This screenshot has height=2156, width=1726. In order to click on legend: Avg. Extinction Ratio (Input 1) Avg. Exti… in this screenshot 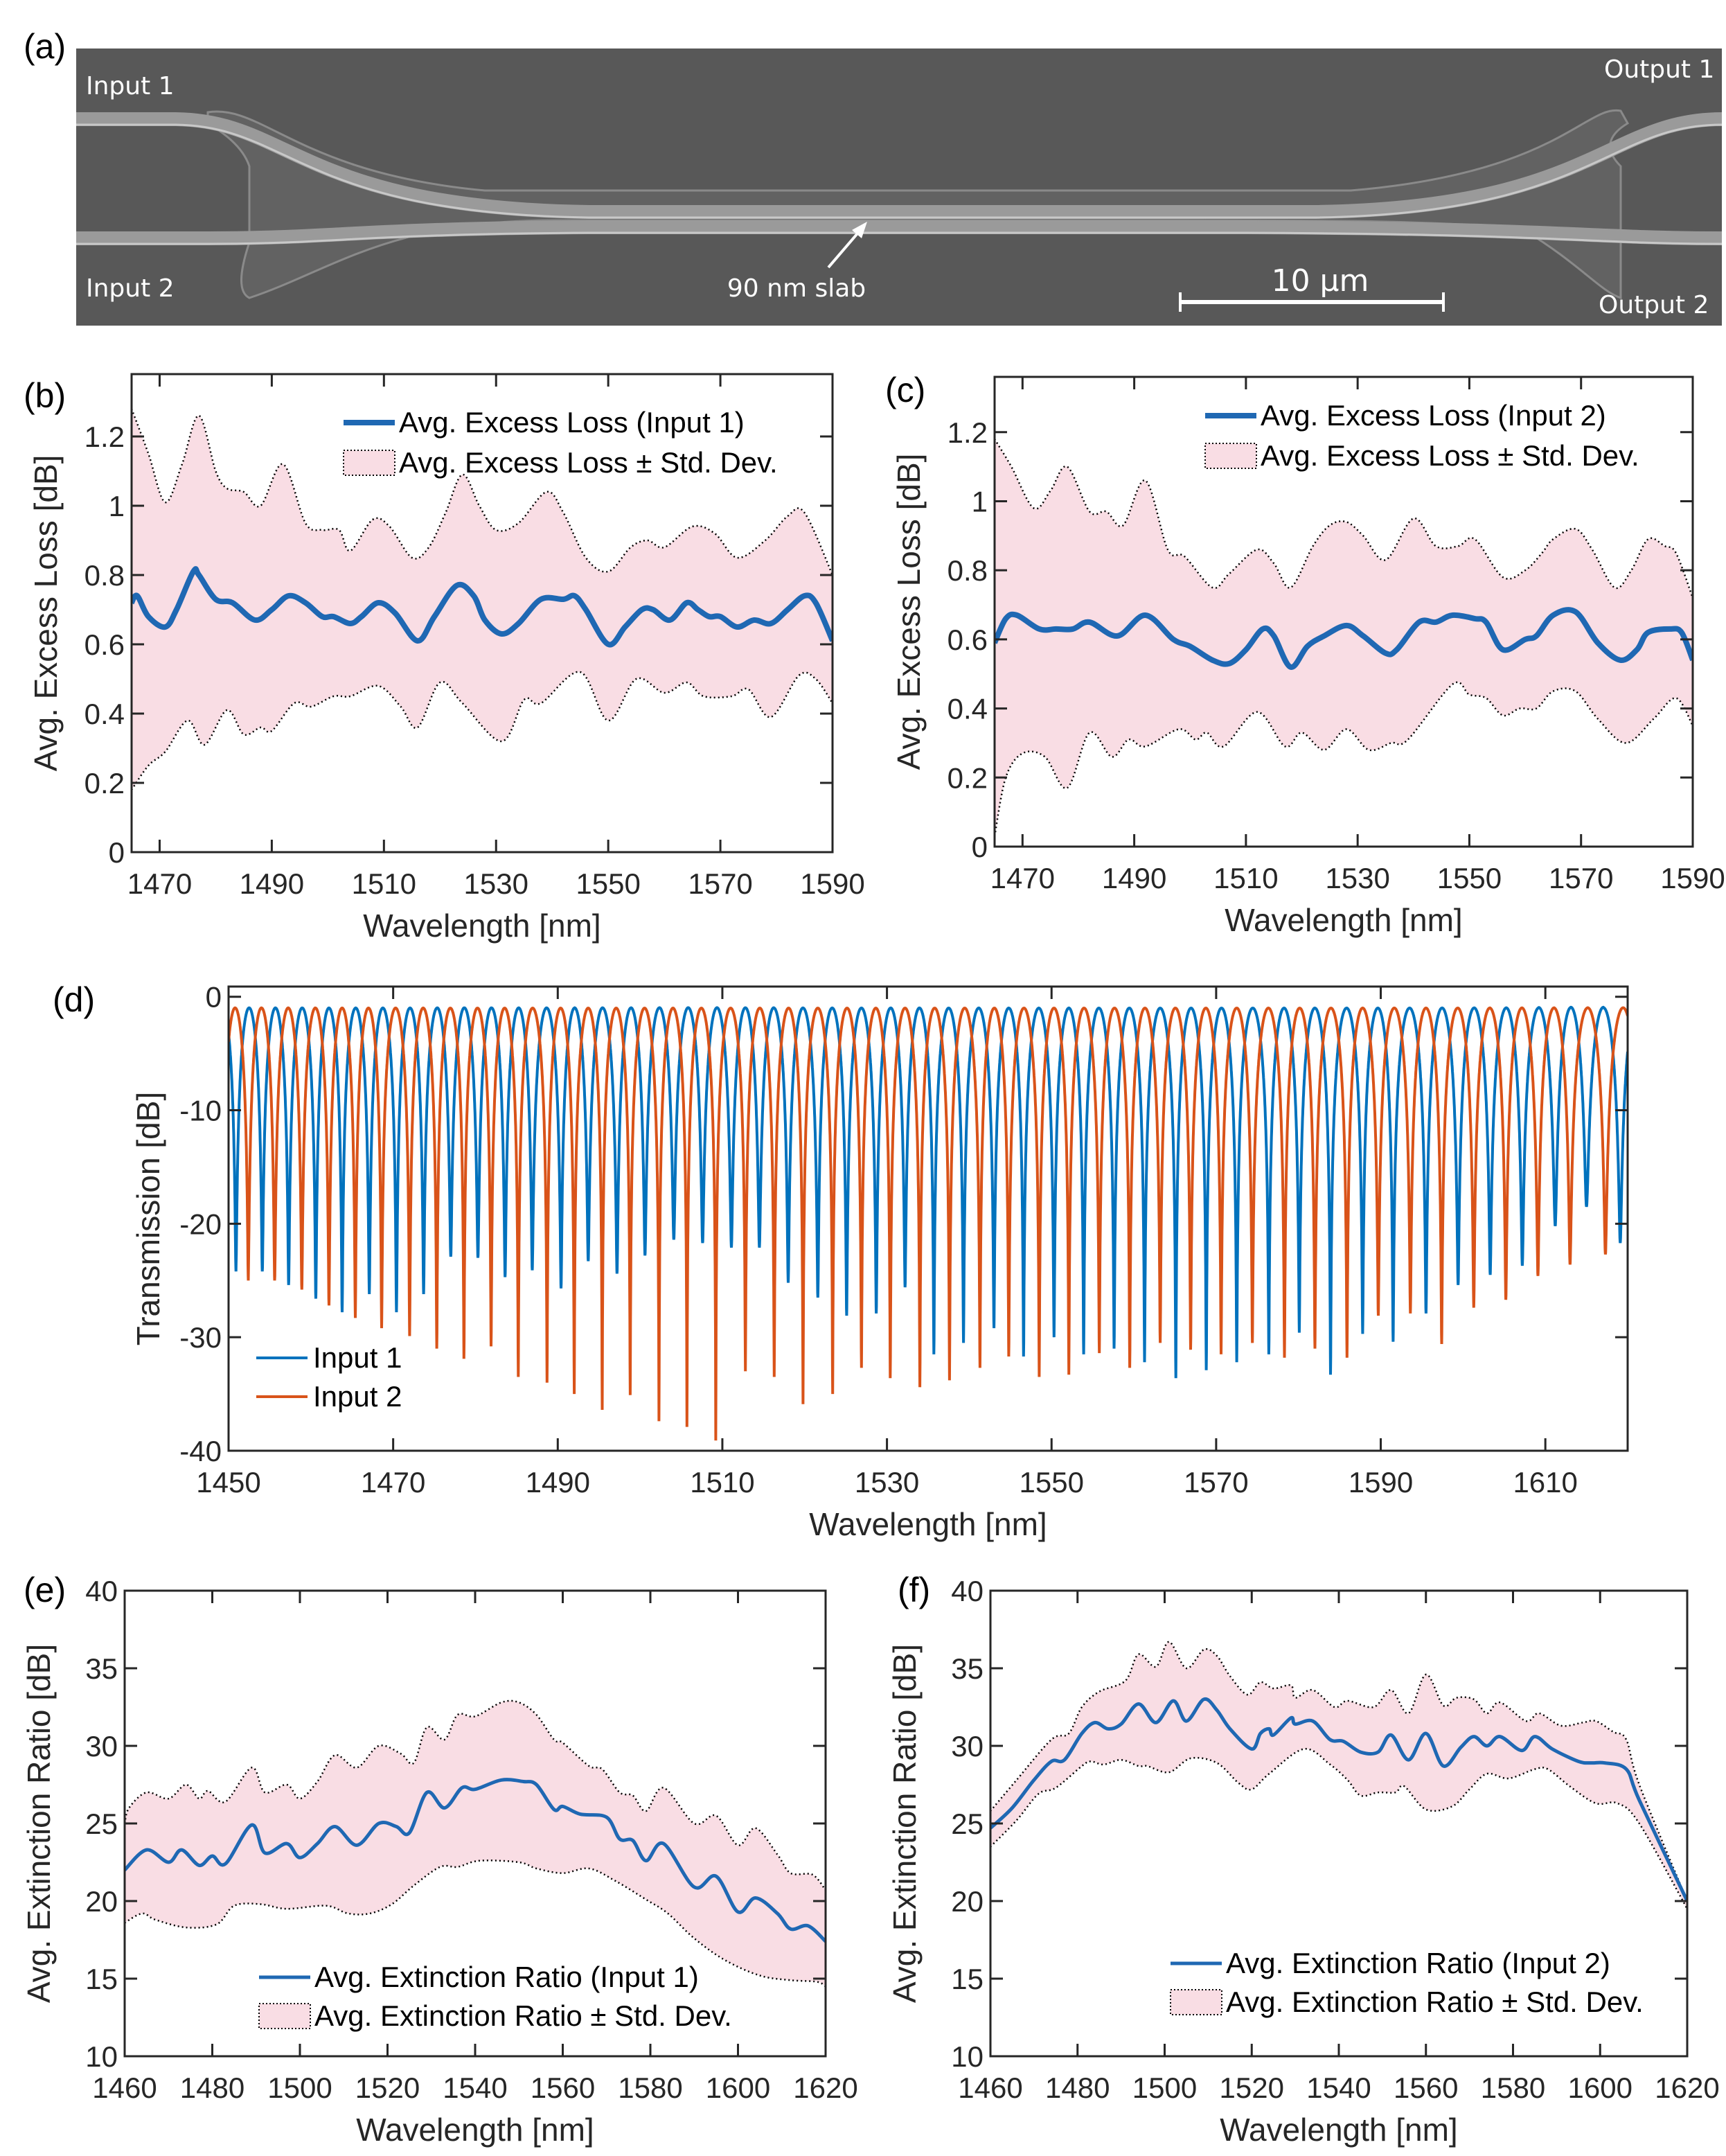, I will do `click(495, 1997)`.